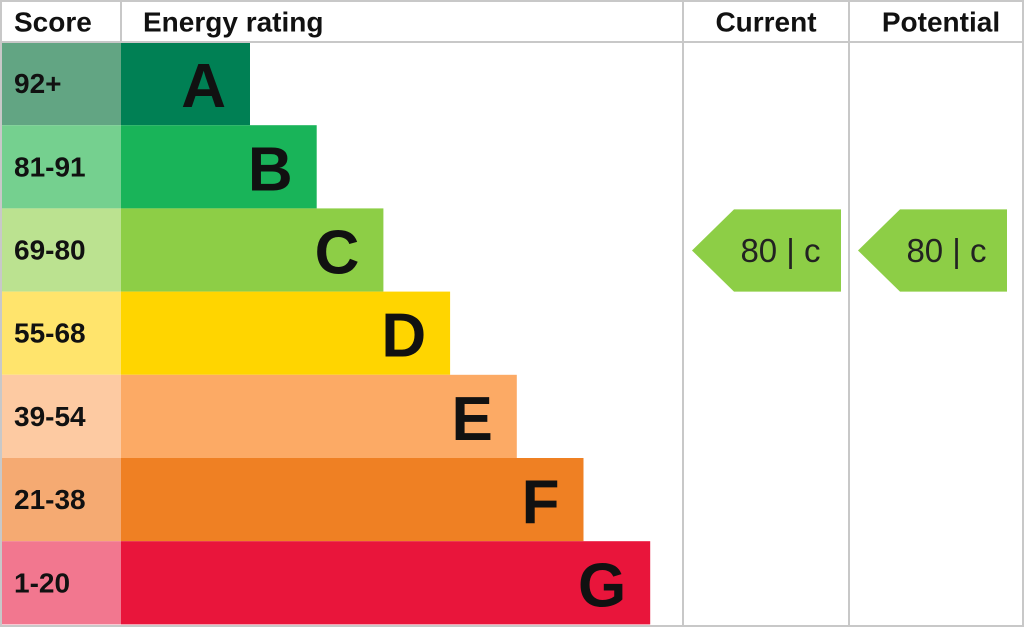 The image size is (1024, 627). I want to click on rating-letter: D, so click(403, 336).